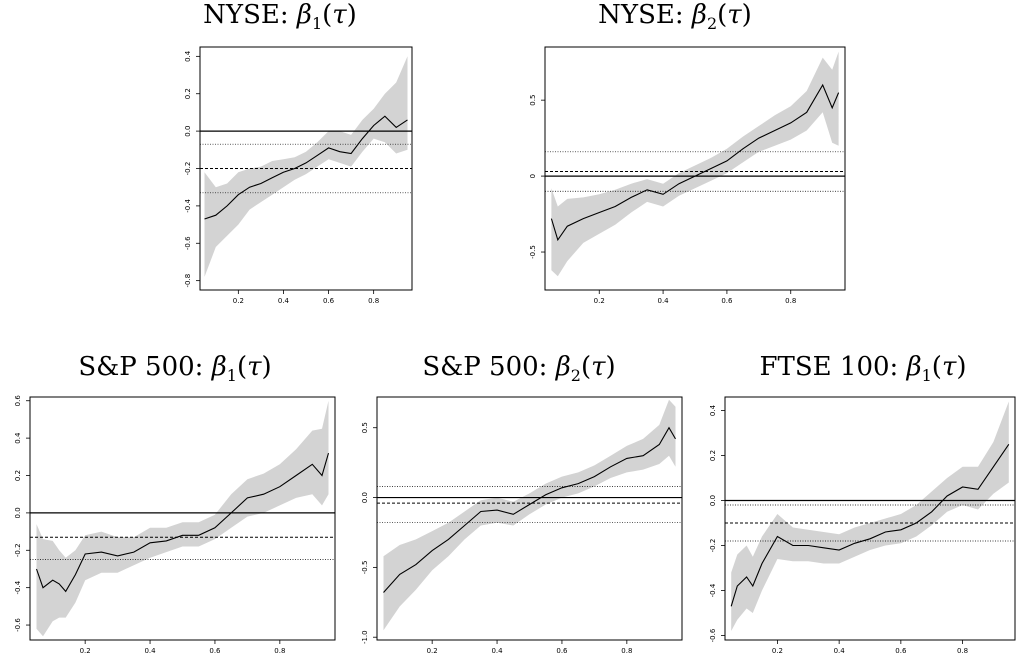 This screenshot has height=663, width=1018. I want to click on chart-panel-ftse100-beta1: FTSE 100: β1(τ), so click(863, 372).